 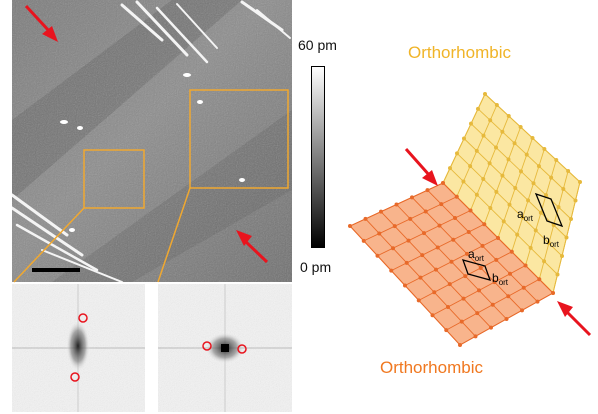 What do you see at coordinates (421, 167) in the screenshot?
I see `lattice-arrow-top` at bounding box center [421, 167].